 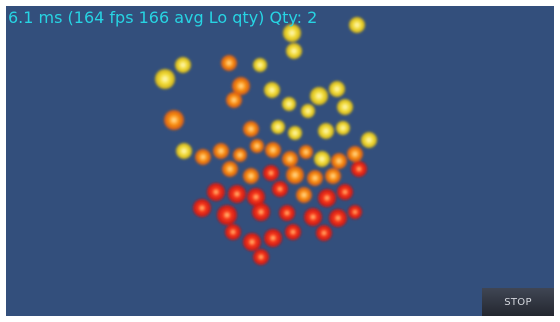 I want to click on stop-button: STOP, so click(x=518, y=302).